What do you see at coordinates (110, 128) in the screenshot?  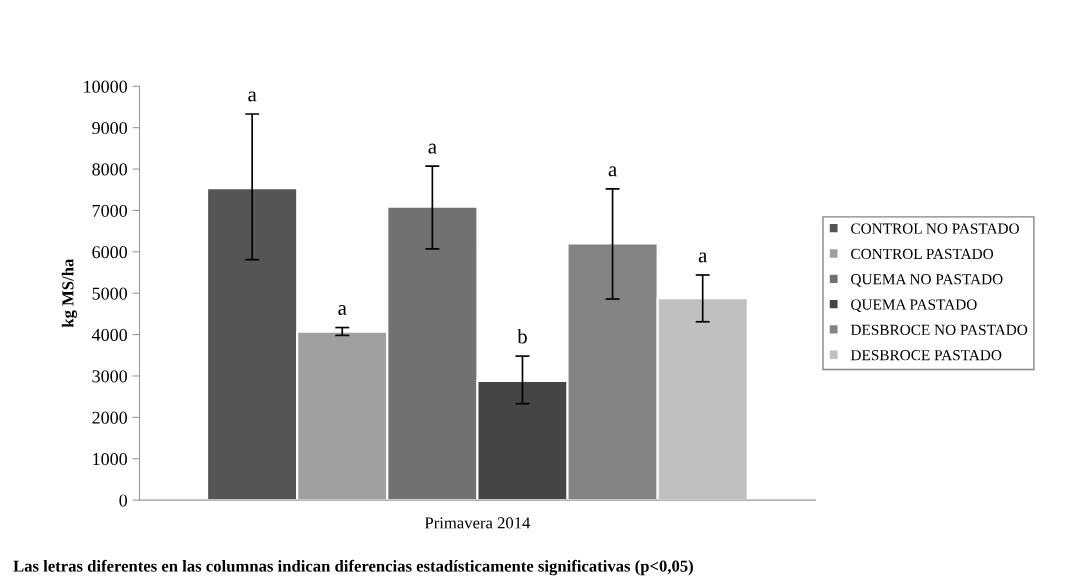 I see `y-tick-label: 9000` at bounding box center [110, 128].